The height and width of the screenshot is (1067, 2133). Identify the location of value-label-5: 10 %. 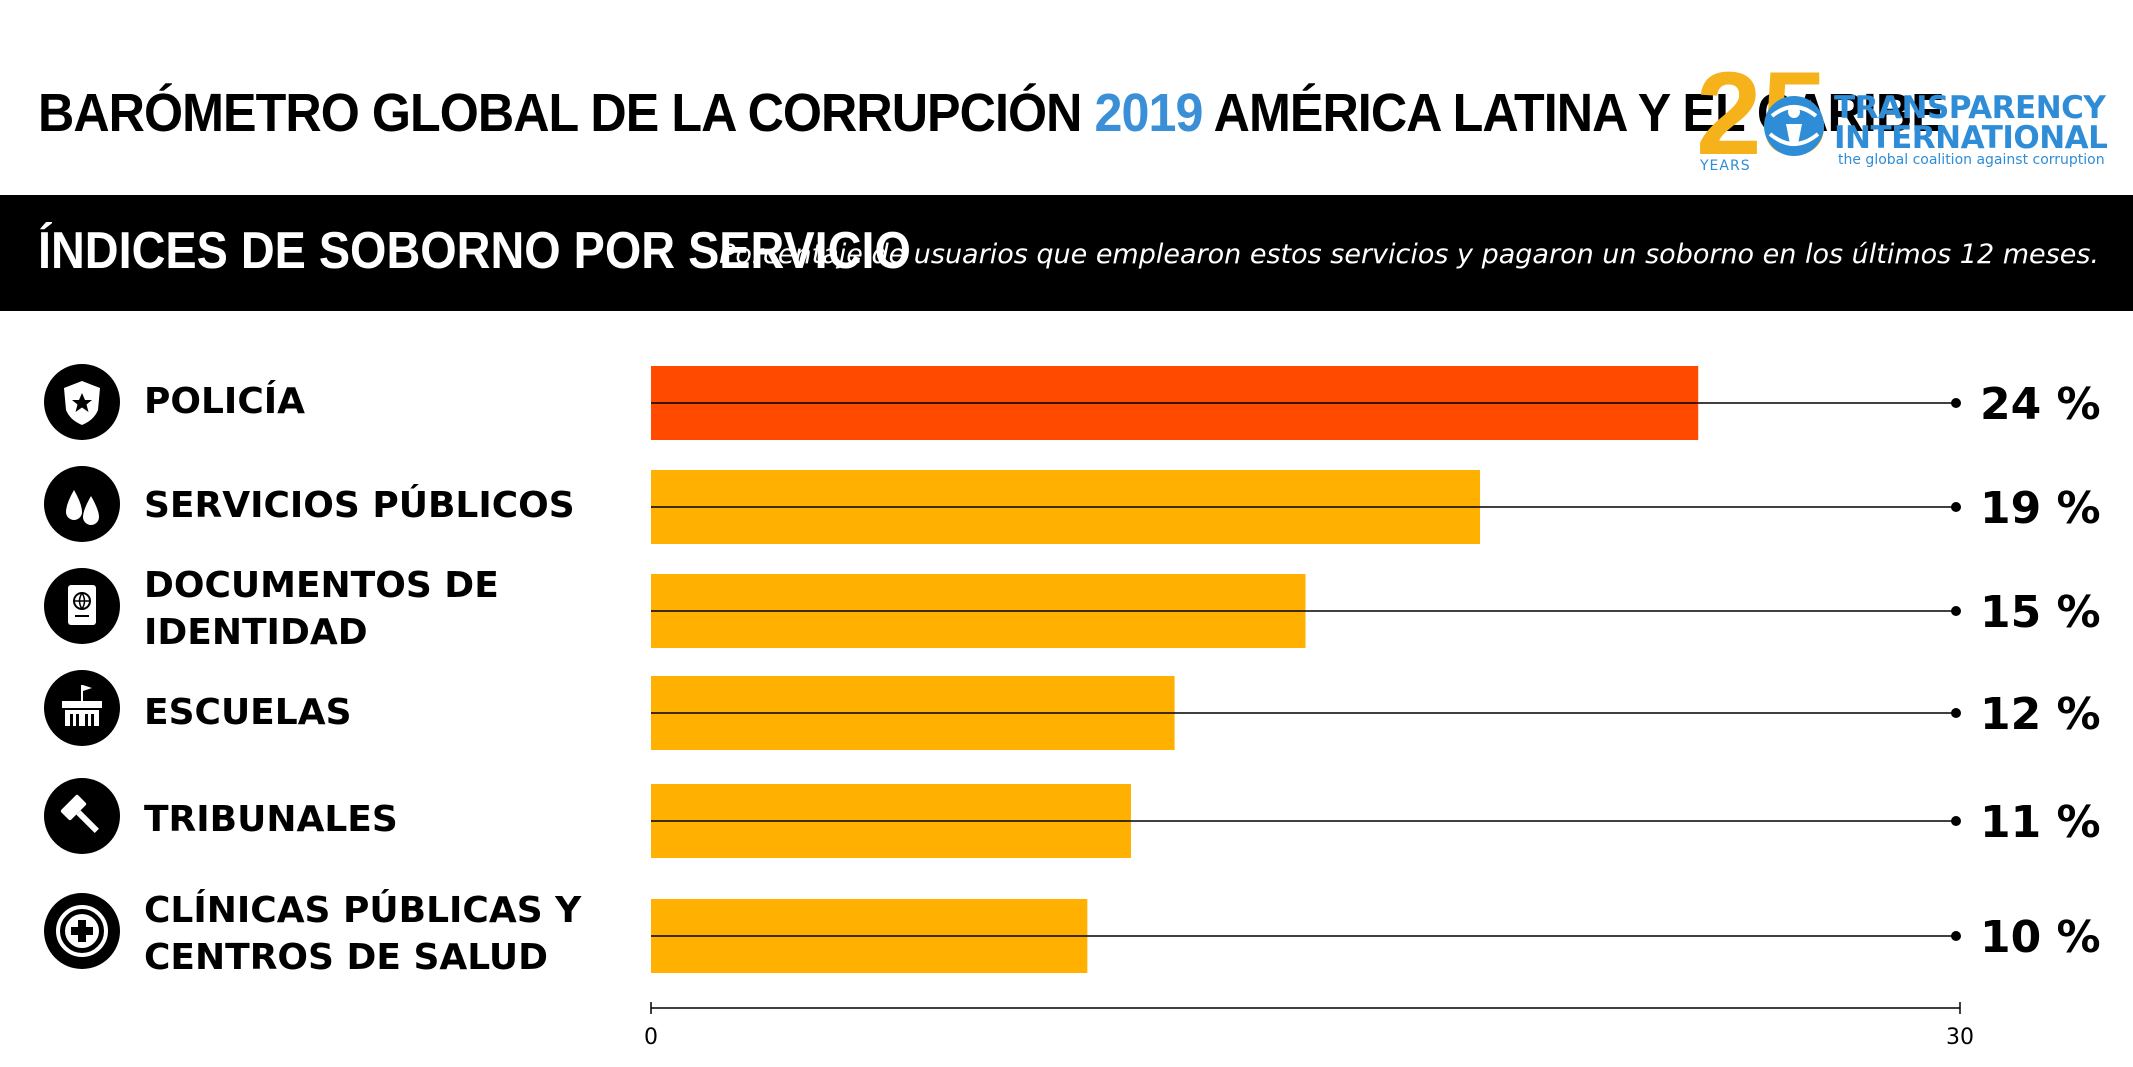
(2040, 937).